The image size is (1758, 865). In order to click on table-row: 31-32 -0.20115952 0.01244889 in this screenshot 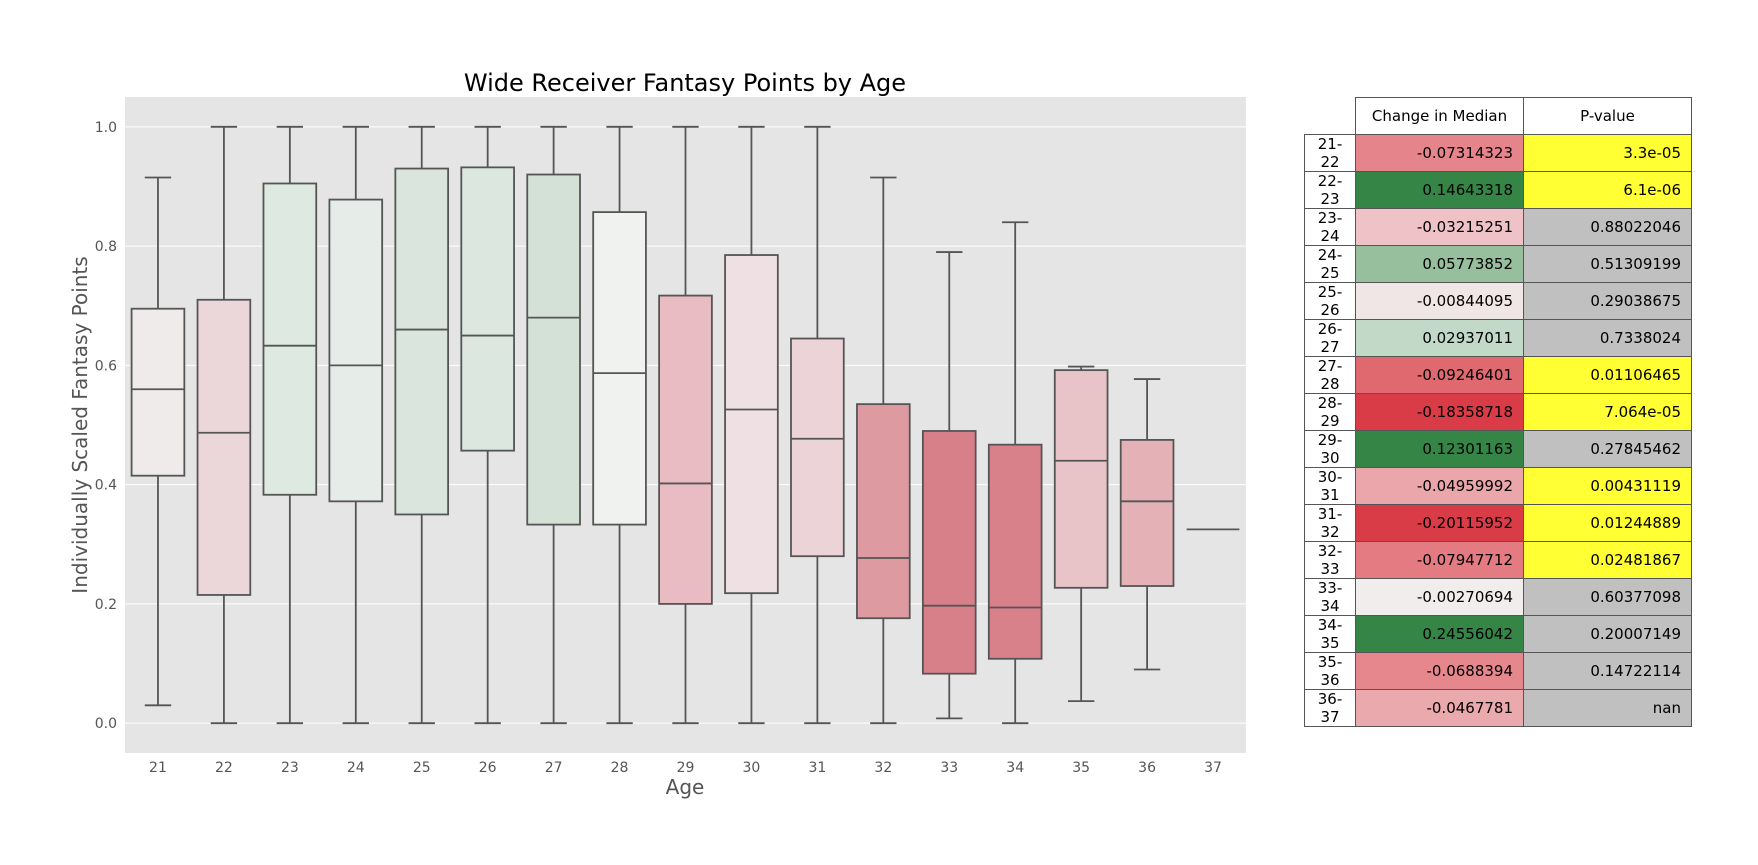, I will do `click(1498, 523)`.